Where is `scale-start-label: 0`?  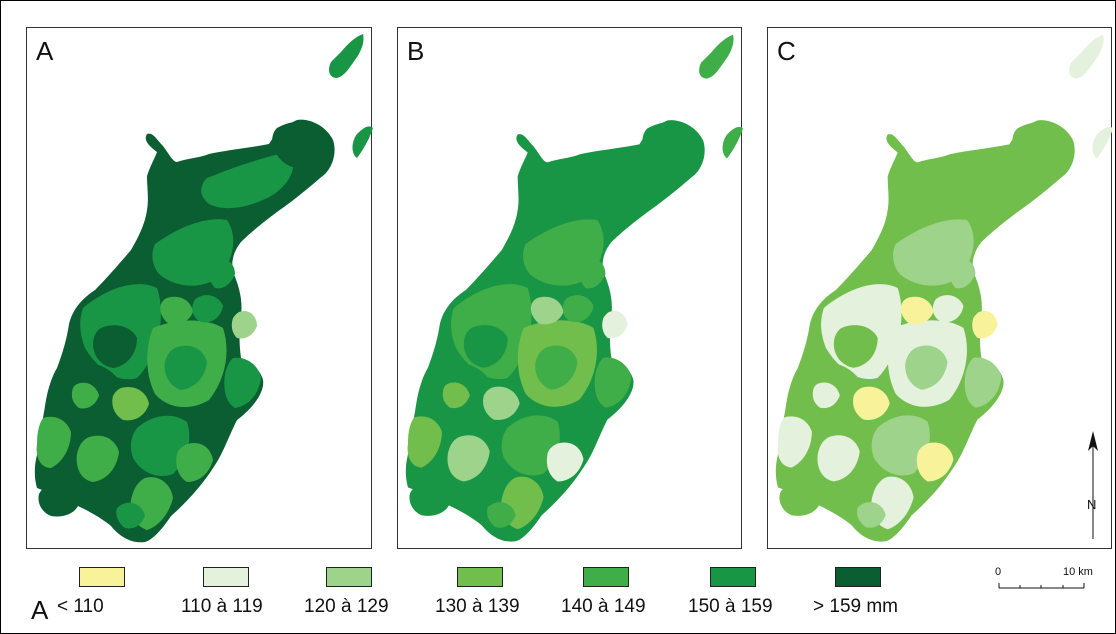 scale-start-label: 0 is located at coordinates (998, 572).